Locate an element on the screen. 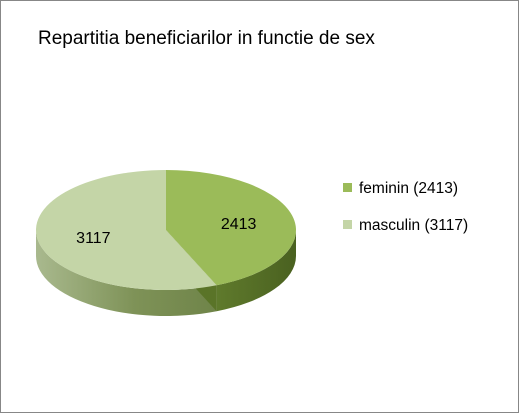  pie-data-label-masculin-3117: 3117 is located at coordinates (93, 238).